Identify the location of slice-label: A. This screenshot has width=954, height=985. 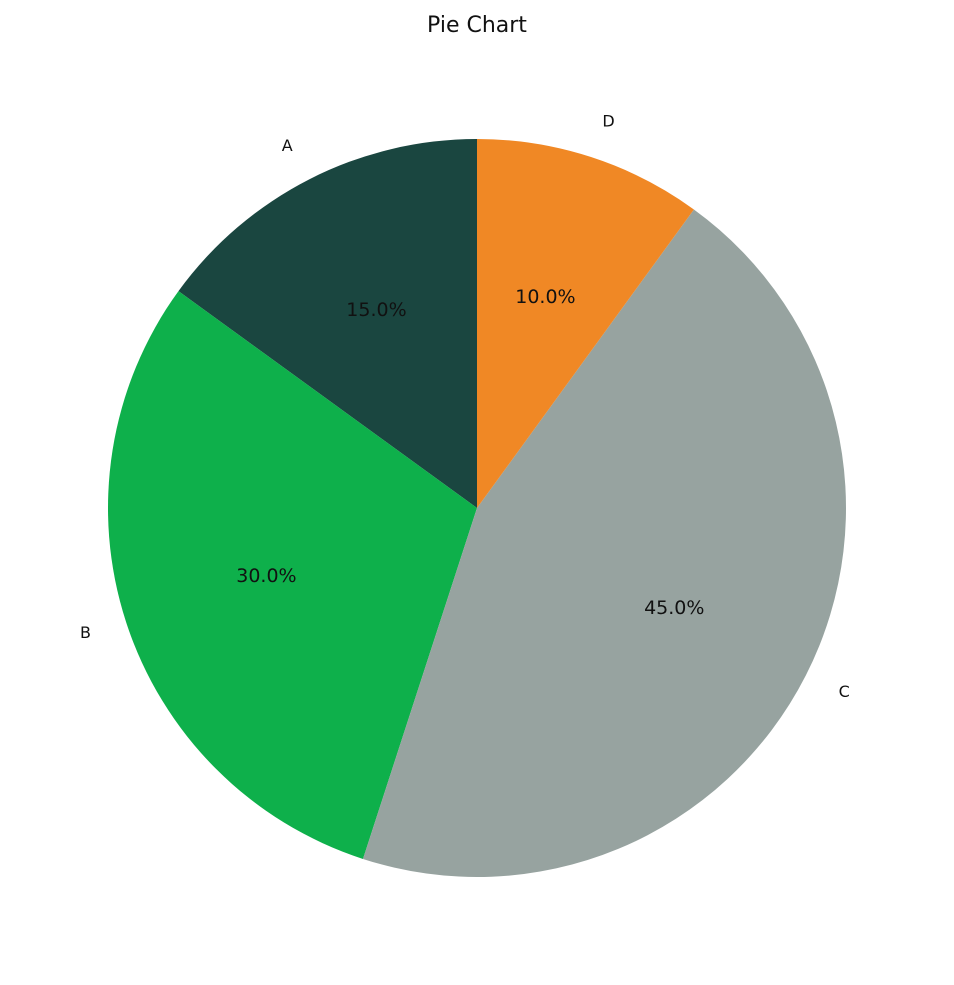
(287, 145).